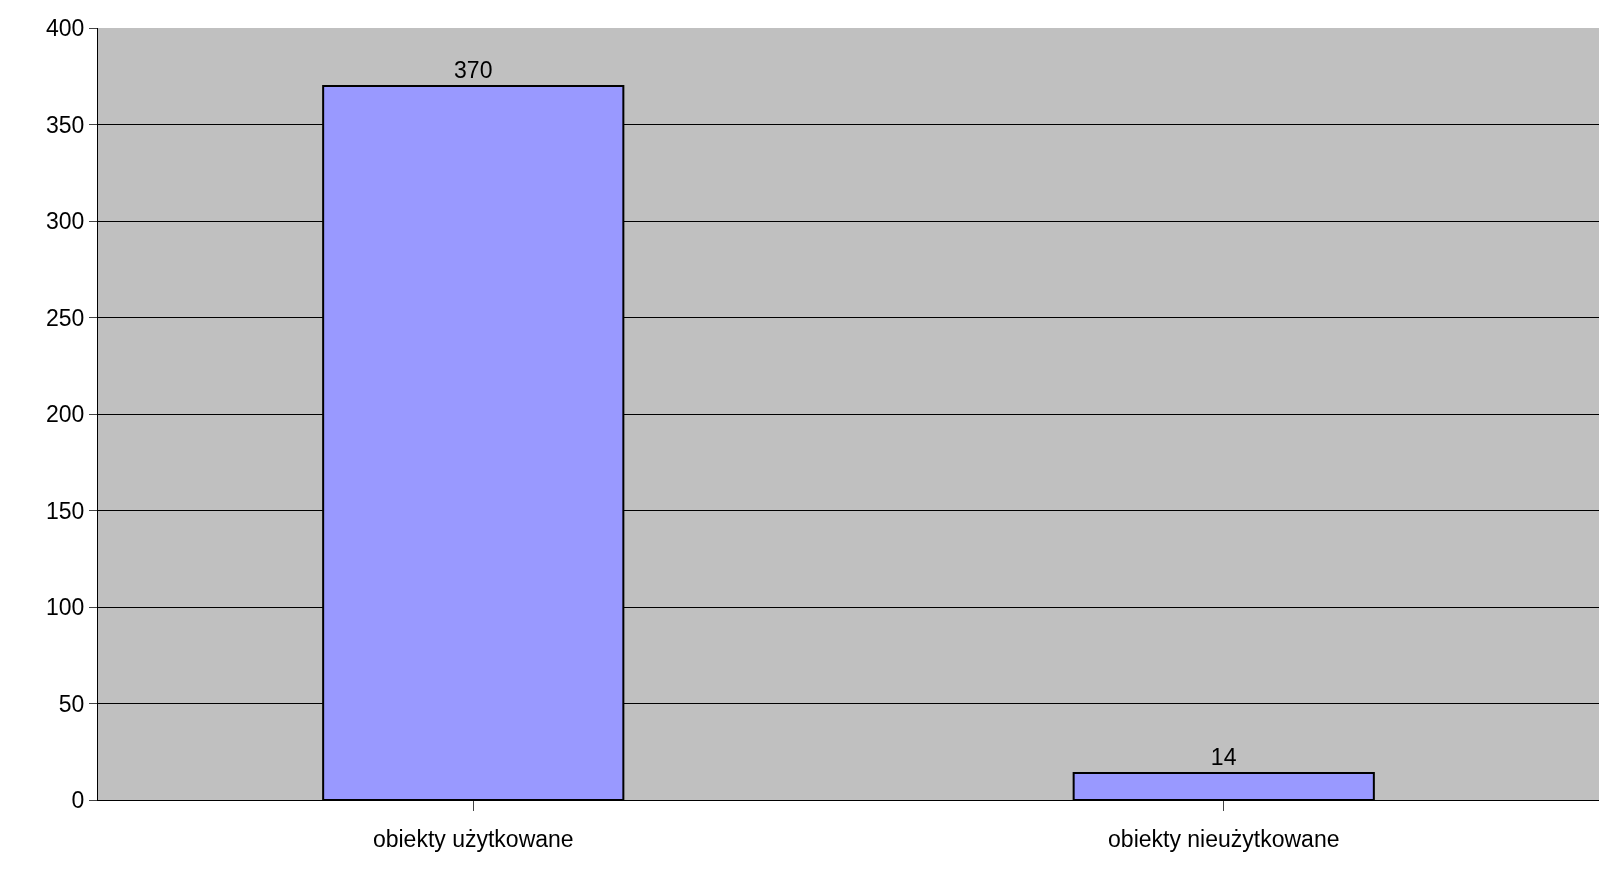  Describe the element at coordinates (1224, 838) in the screenshot. I see `x-tick-label: obiekty nieużytkowane` at that location.